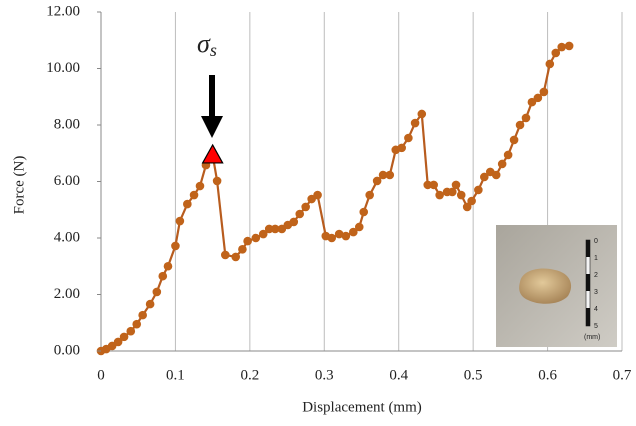 The width and height of the screenshot is (636, 426). What do you see at coordinates (204, 43) in the screenshot?
I see `annotation-symbol: σ` at bounding box center [204, 43].